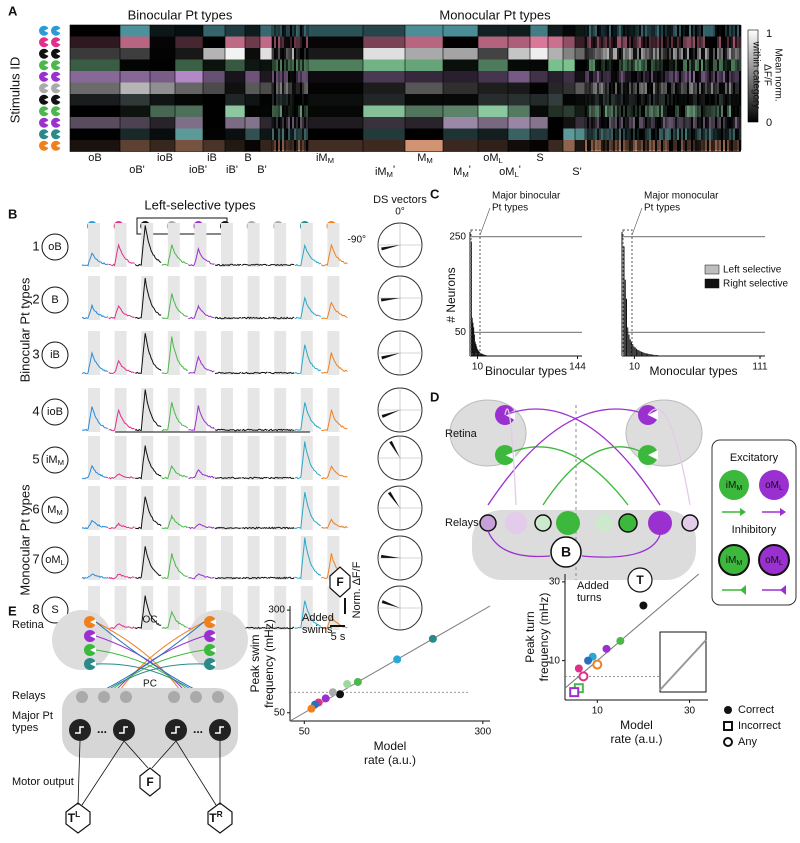 This screenshot has height=843, width=800. What do you see at coordinates (781, 563) in the screenshot?
I see `label-sub: L` at bounding box center [781, 563].